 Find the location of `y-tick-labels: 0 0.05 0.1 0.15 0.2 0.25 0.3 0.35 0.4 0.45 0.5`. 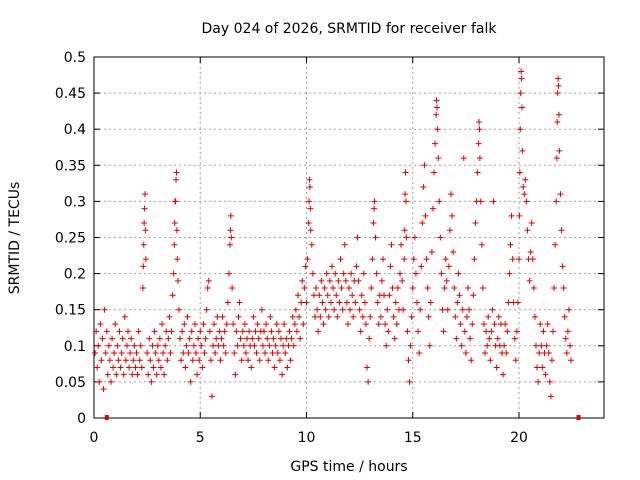

y-tick-labels: 0 0.05 0.1 0.15 0.2 0.25 0.3 0.35 0.4 0.45 0.5 is located at coordinates (70, 238).